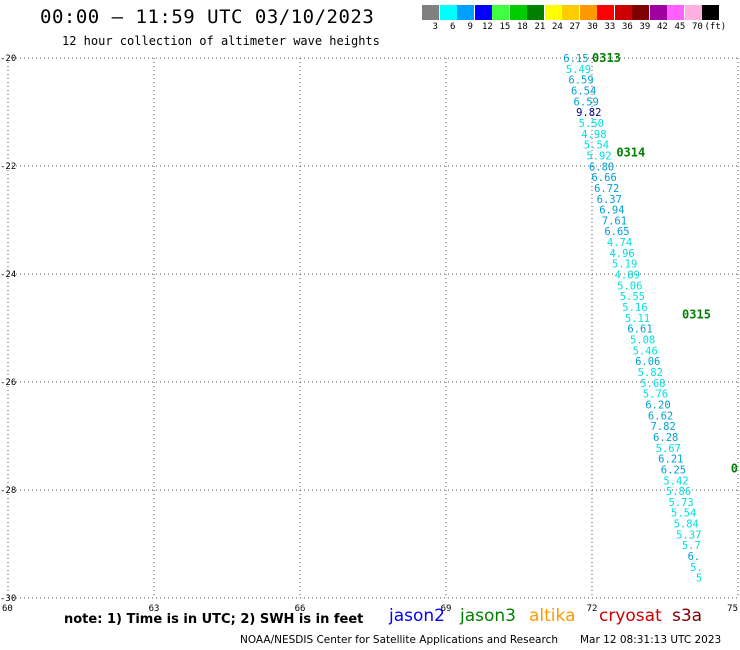  Describe the element at coordinates (634, 308) in the screenshot. I see `wave-height-value: 5.16` at that location.